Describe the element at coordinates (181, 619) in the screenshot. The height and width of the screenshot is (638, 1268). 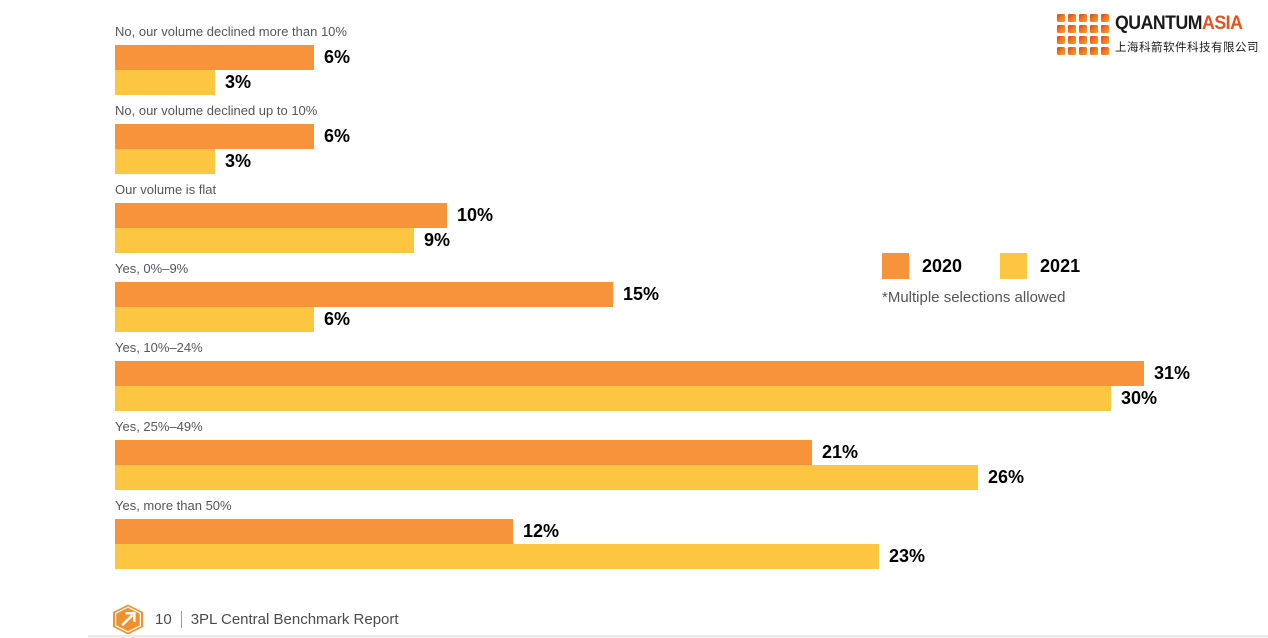
I see `footer-separator` at that location.